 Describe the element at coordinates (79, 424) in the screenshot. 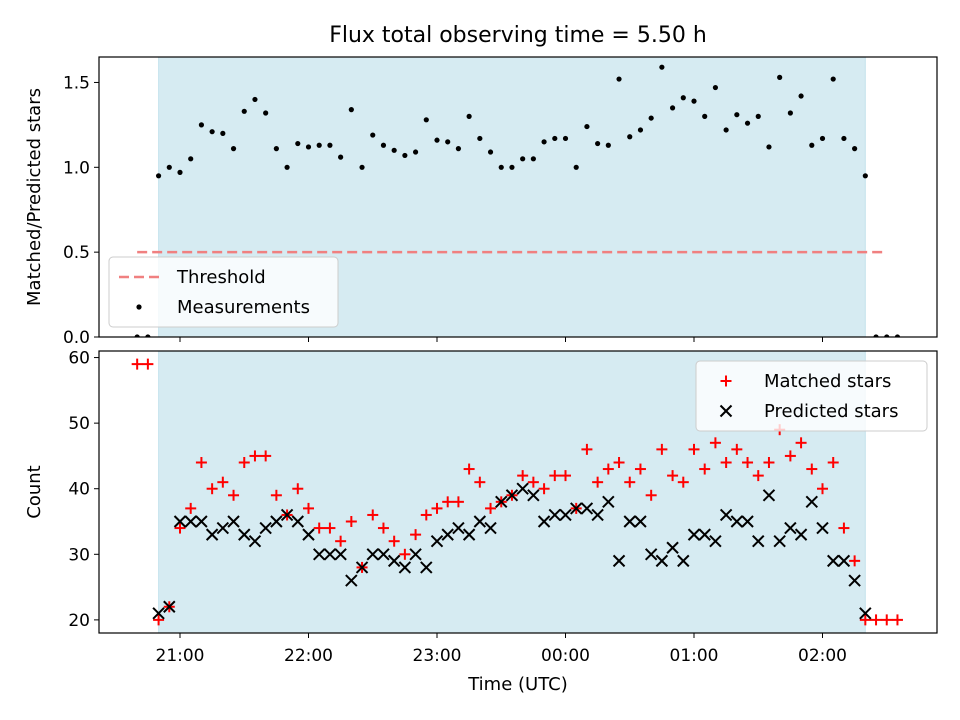

I see `bottom-y-tick-label: 50` at that location.